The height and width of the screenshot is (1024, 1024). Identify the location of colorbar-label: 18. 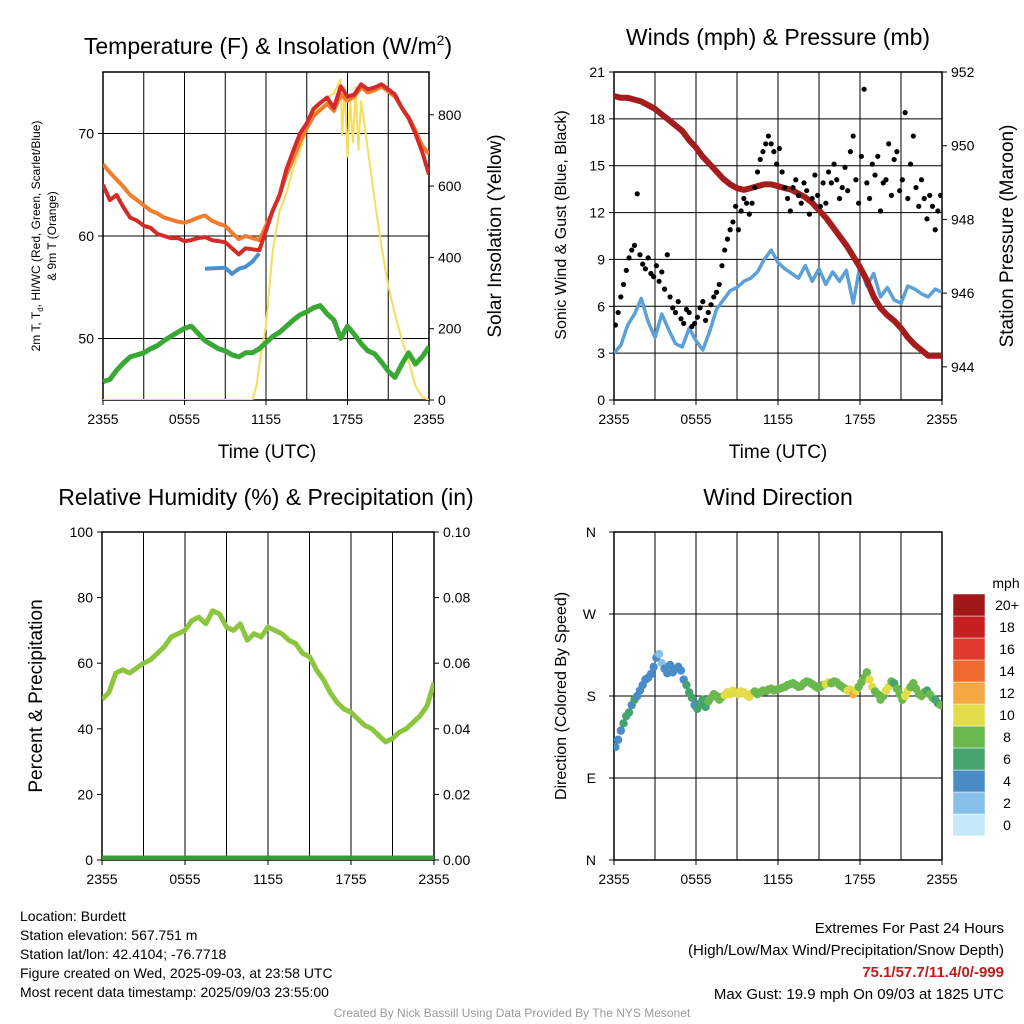
(1007, 627).